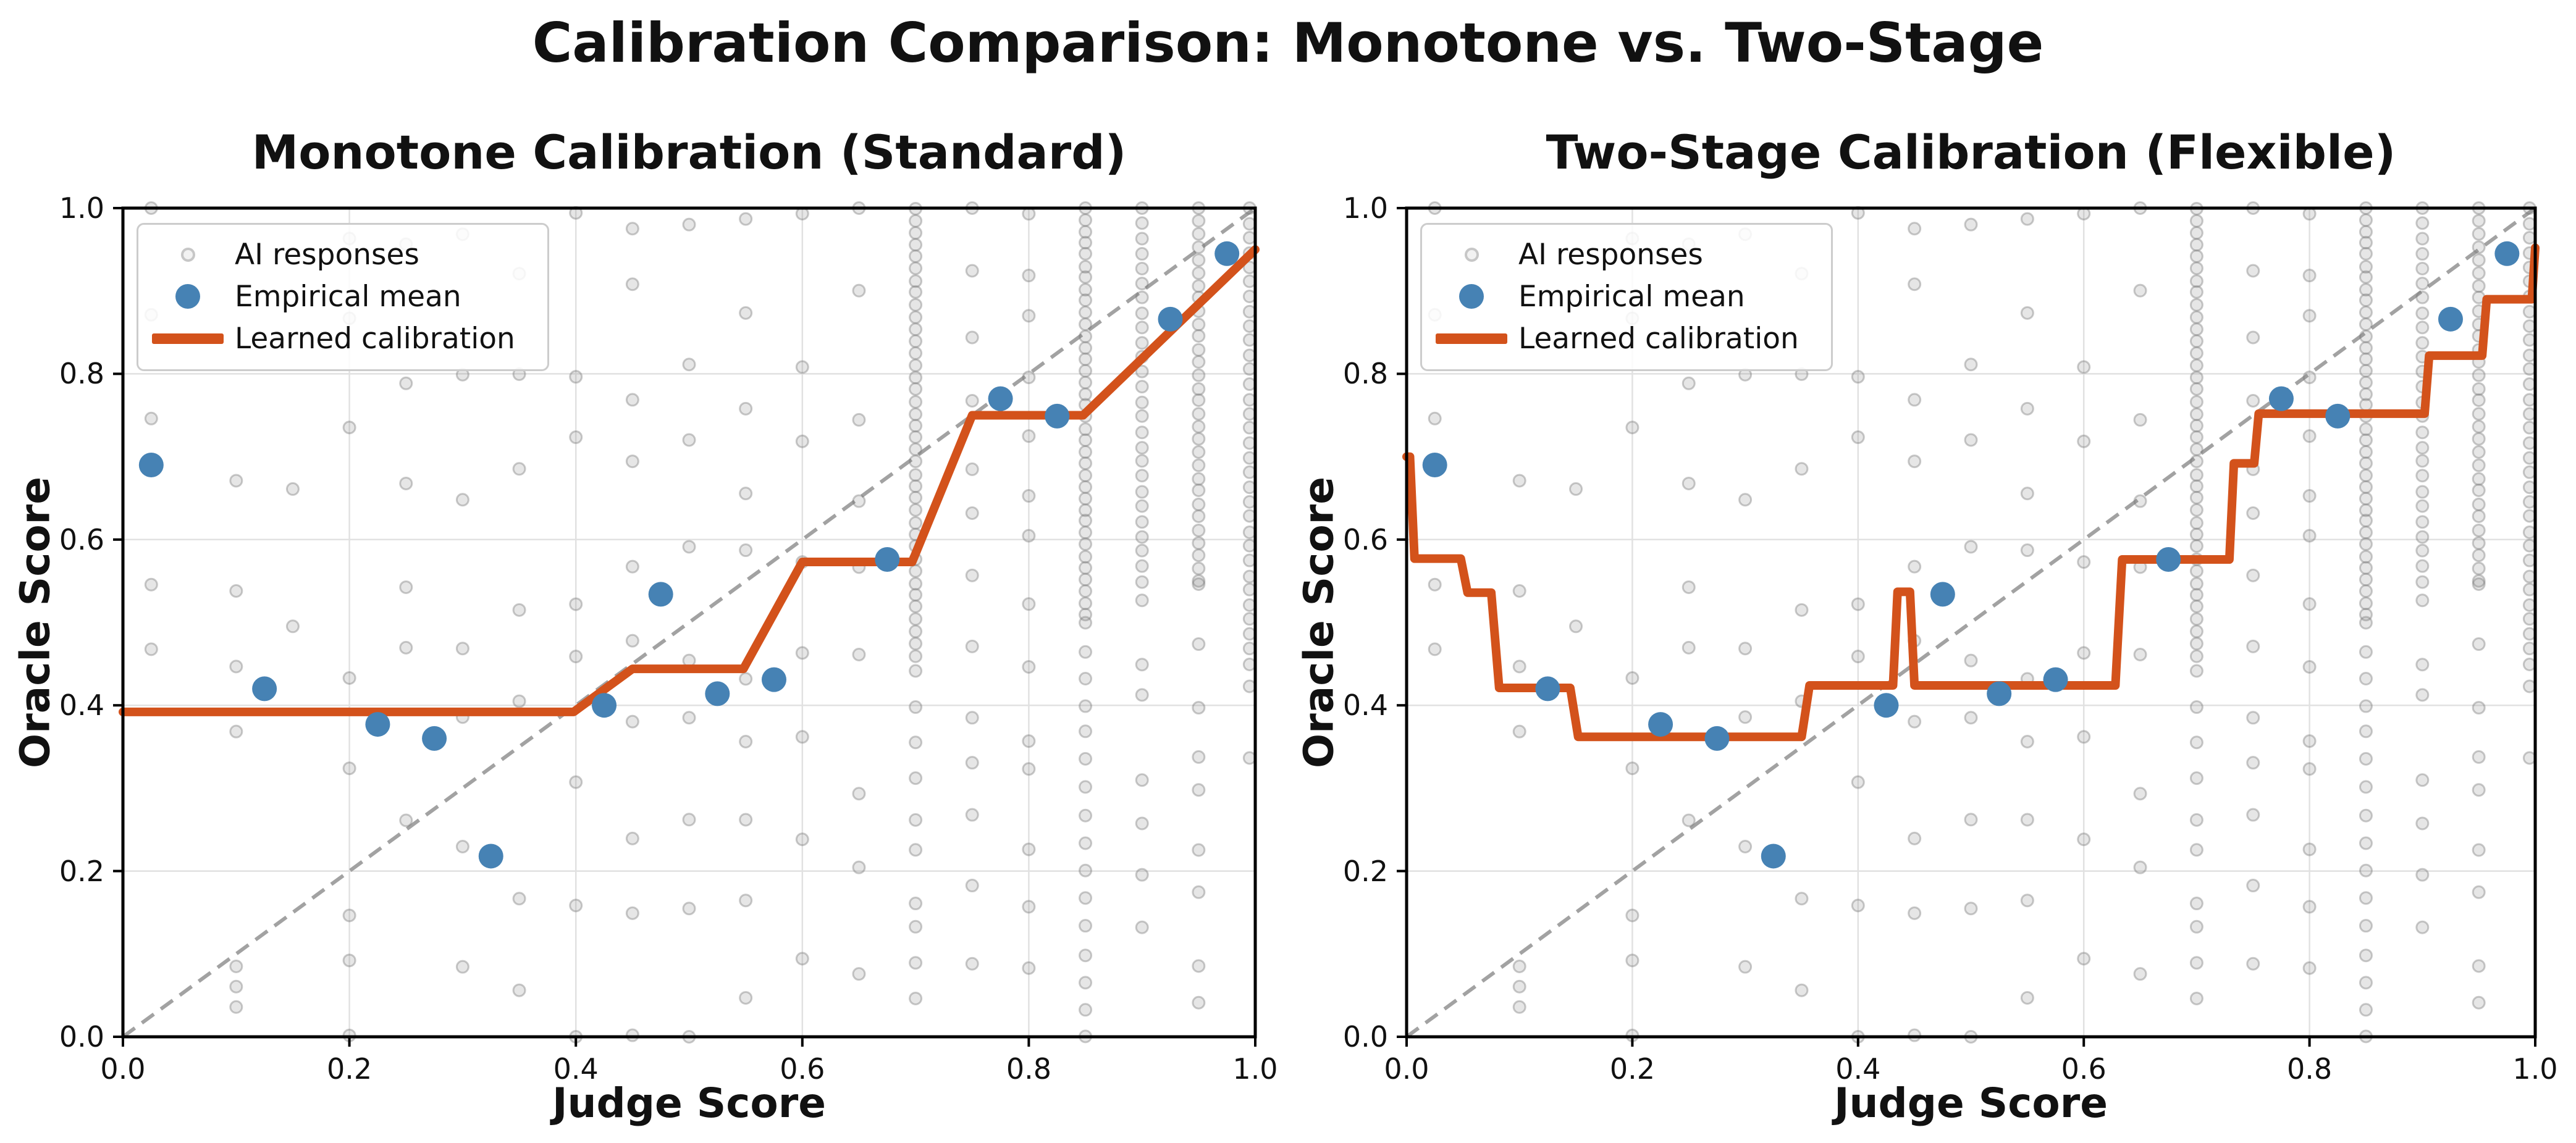 This screenshot has height=1143, width=2576. I want to click on gray-open-dot, so click(1472, 254).